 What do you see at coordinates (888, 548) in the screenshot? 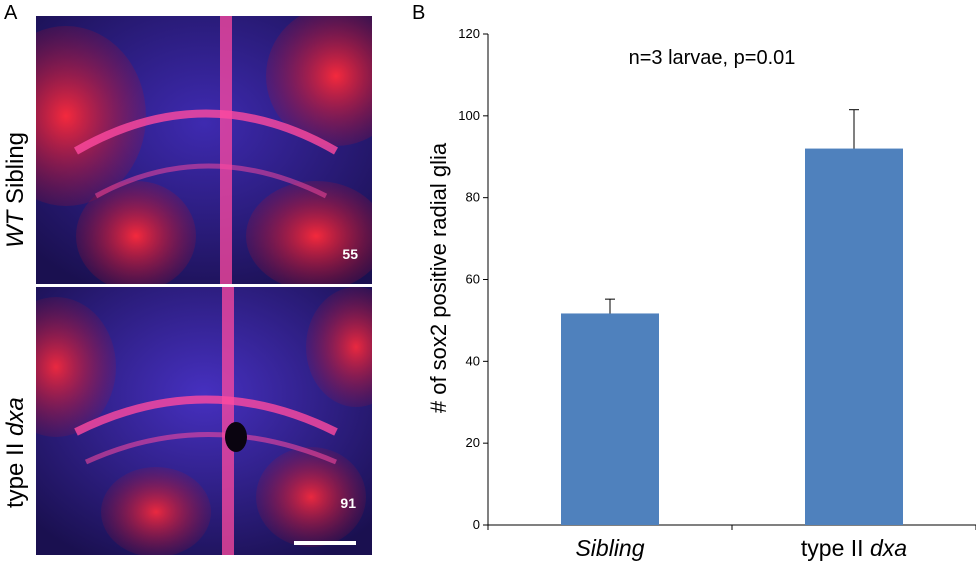
I see `x-category-italic-part: dxa` at bounding box center [888, 548].